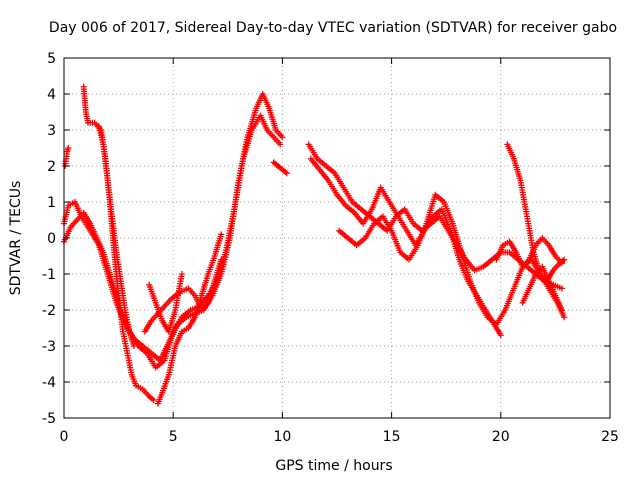  What do you see at coordinates (610, 437) in the screenshot?
I see `x-tick-label: 25` at bounding box center [610, 437].